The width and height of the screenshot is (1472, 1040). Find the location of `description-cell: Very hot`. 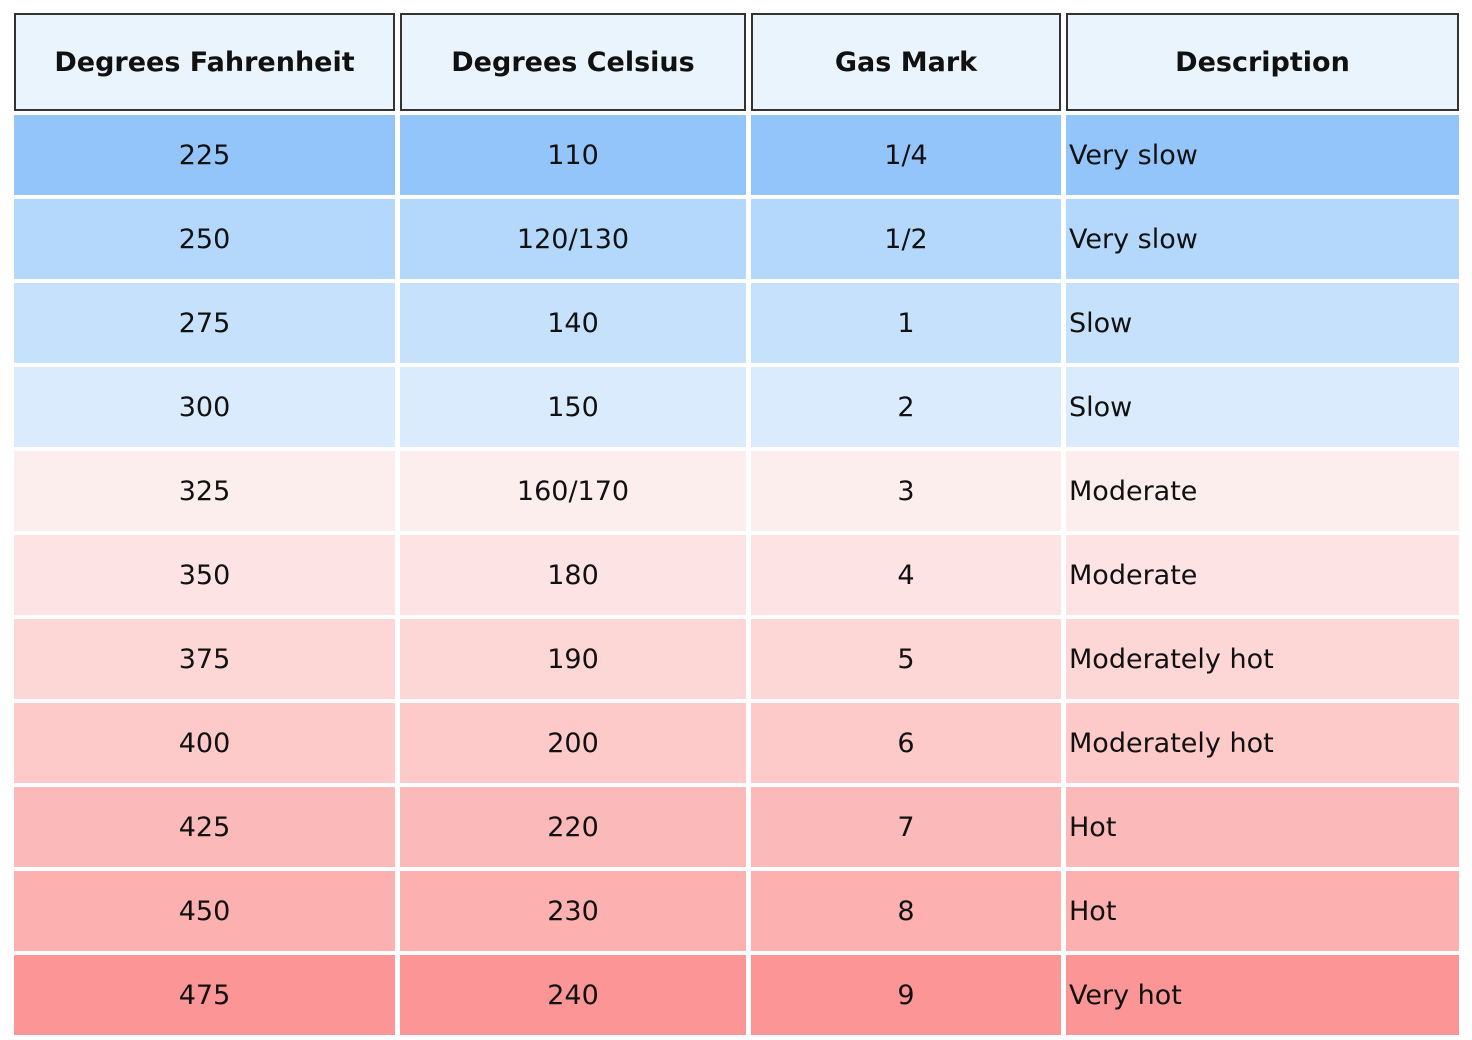

description-cell: Very hot is located at coordinates (1262, 995).